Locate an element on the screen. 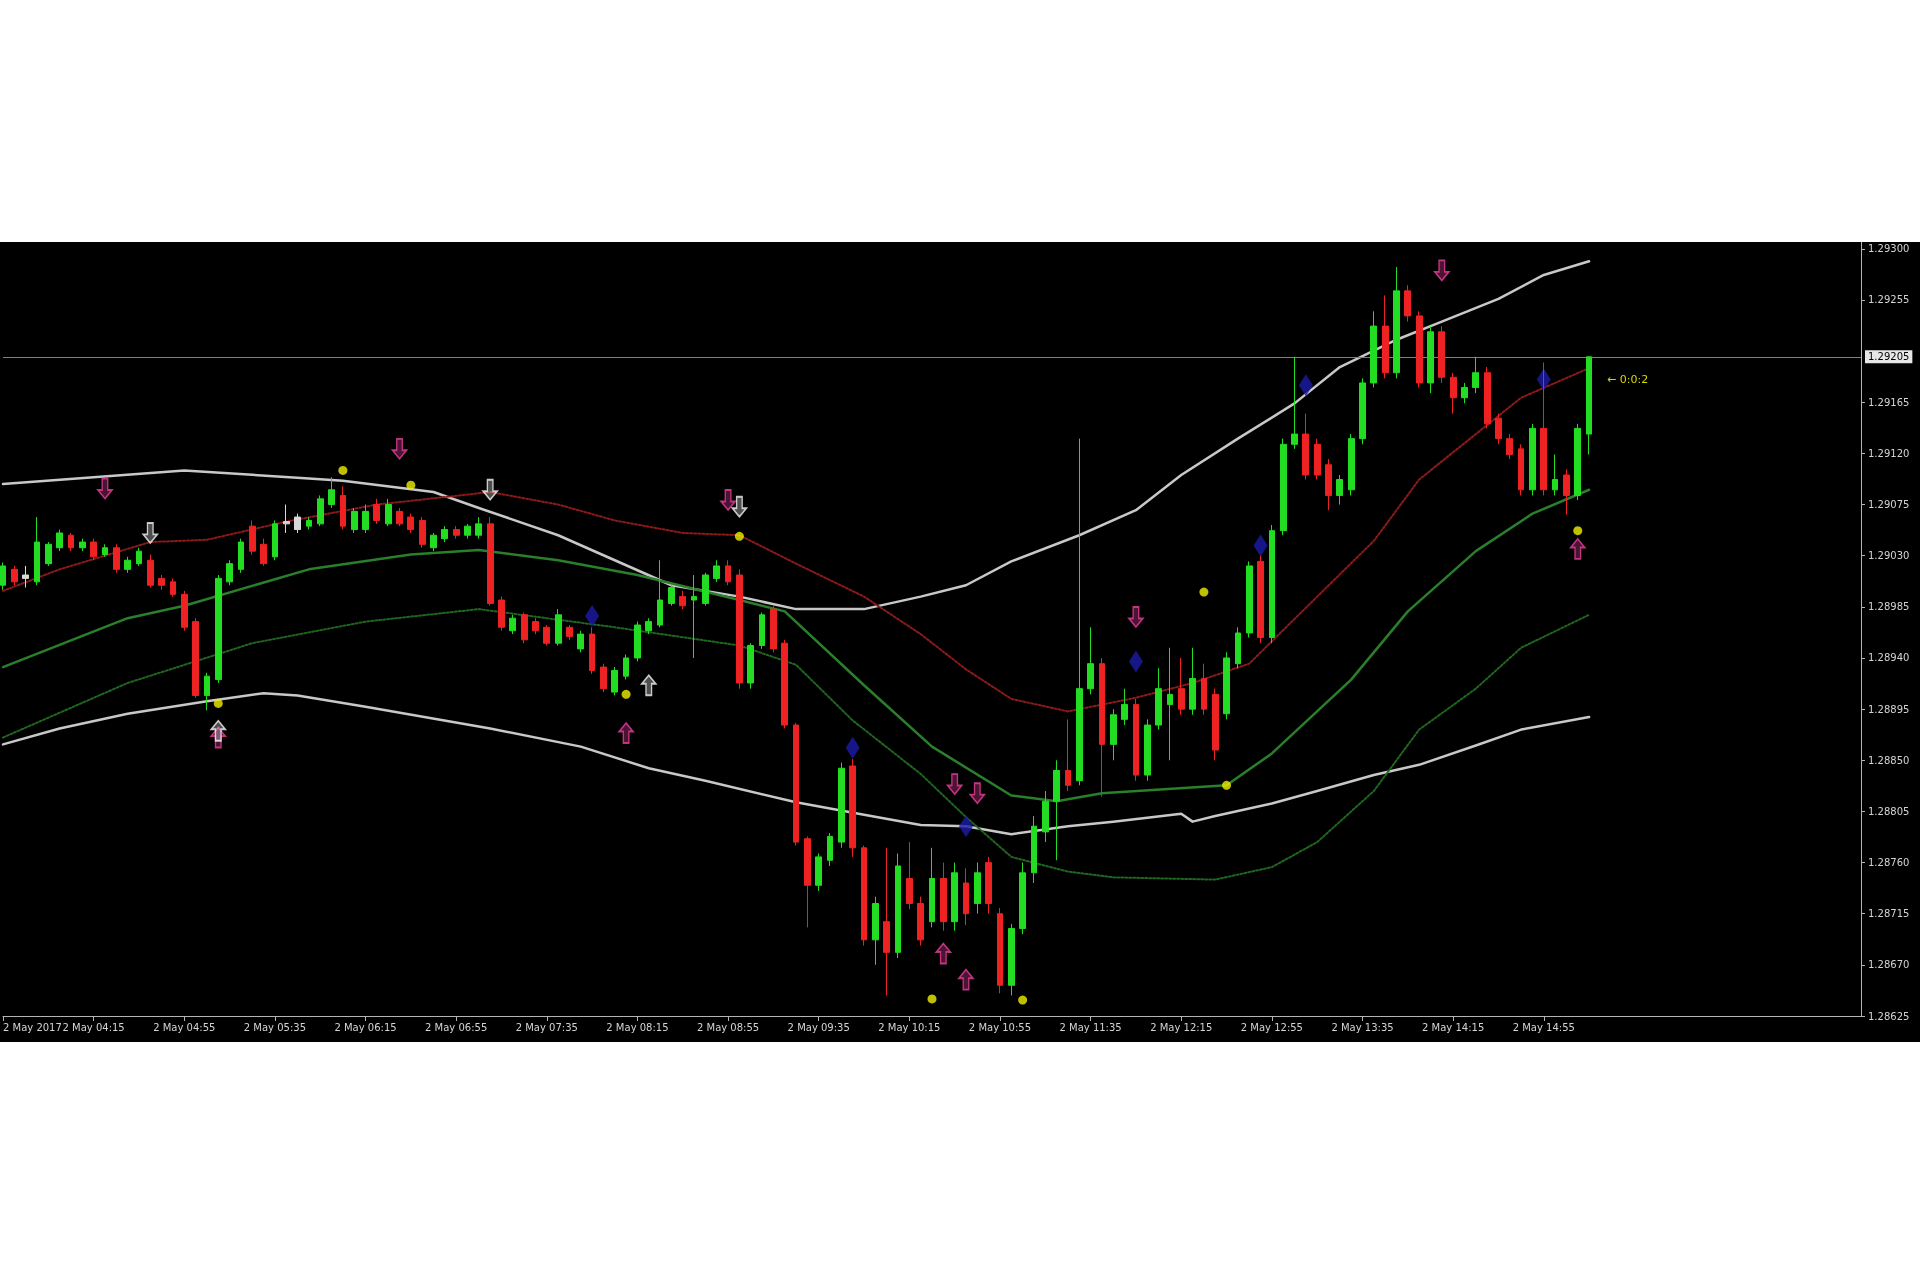 This screenshot has width=1920, height=1280. x-tick-label: 2 May 09:35 is located at coordinates (818, 1027).